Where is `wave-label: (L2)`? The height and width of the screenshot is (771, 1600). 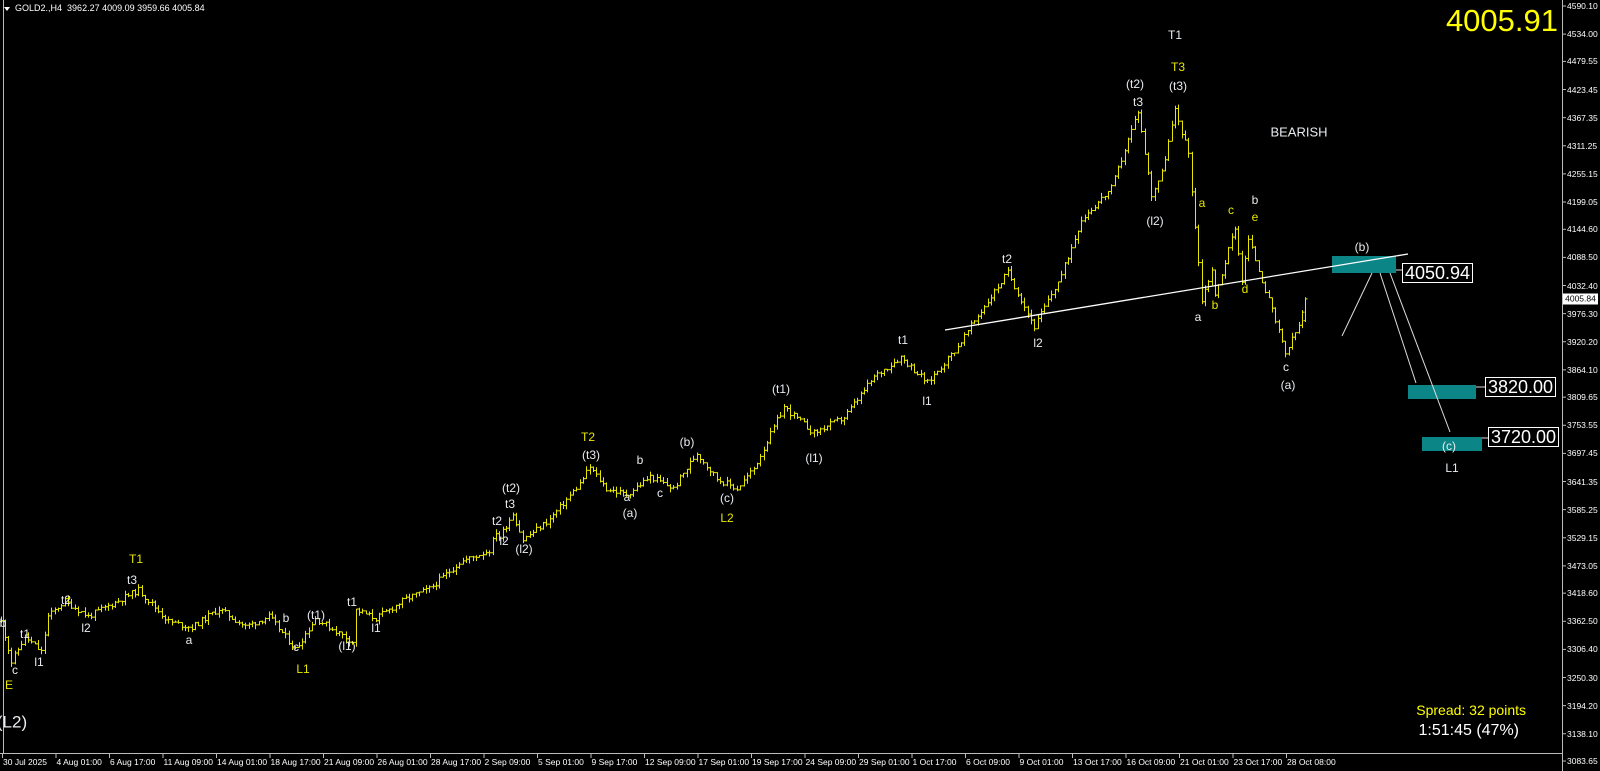
wave-label: (L2) is located at coordinates (14, 722).